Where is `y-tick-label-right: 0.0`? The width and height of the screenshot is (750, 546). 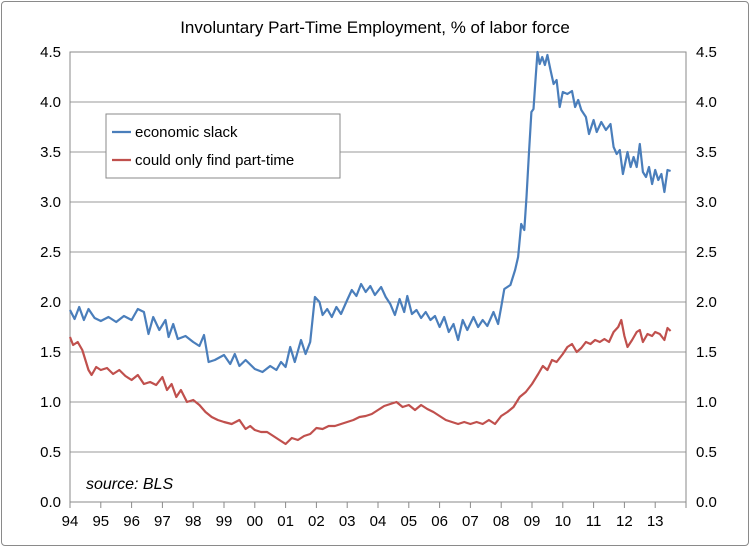 y-tick-label-right: 0.0 is located at coordinates (706, 502).